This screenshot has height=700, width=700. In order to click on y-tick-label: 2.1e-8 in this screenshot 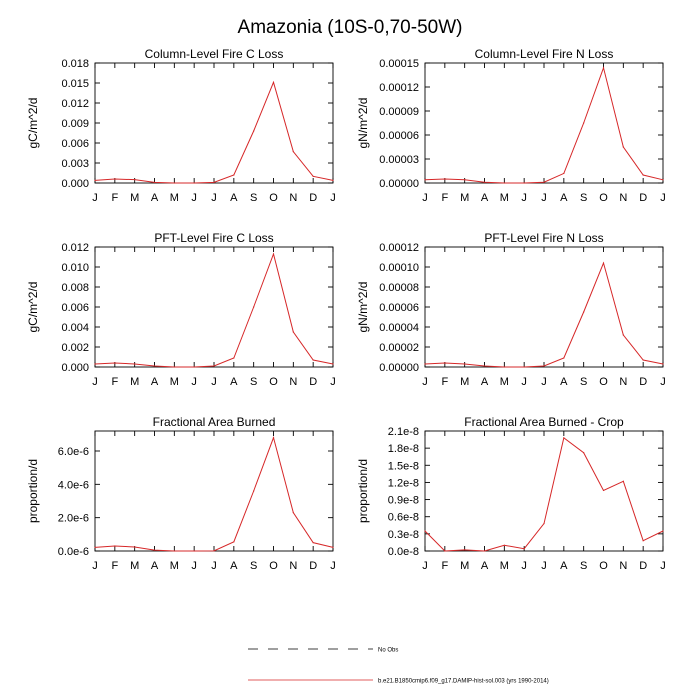, I will do `click(403, 432)`.